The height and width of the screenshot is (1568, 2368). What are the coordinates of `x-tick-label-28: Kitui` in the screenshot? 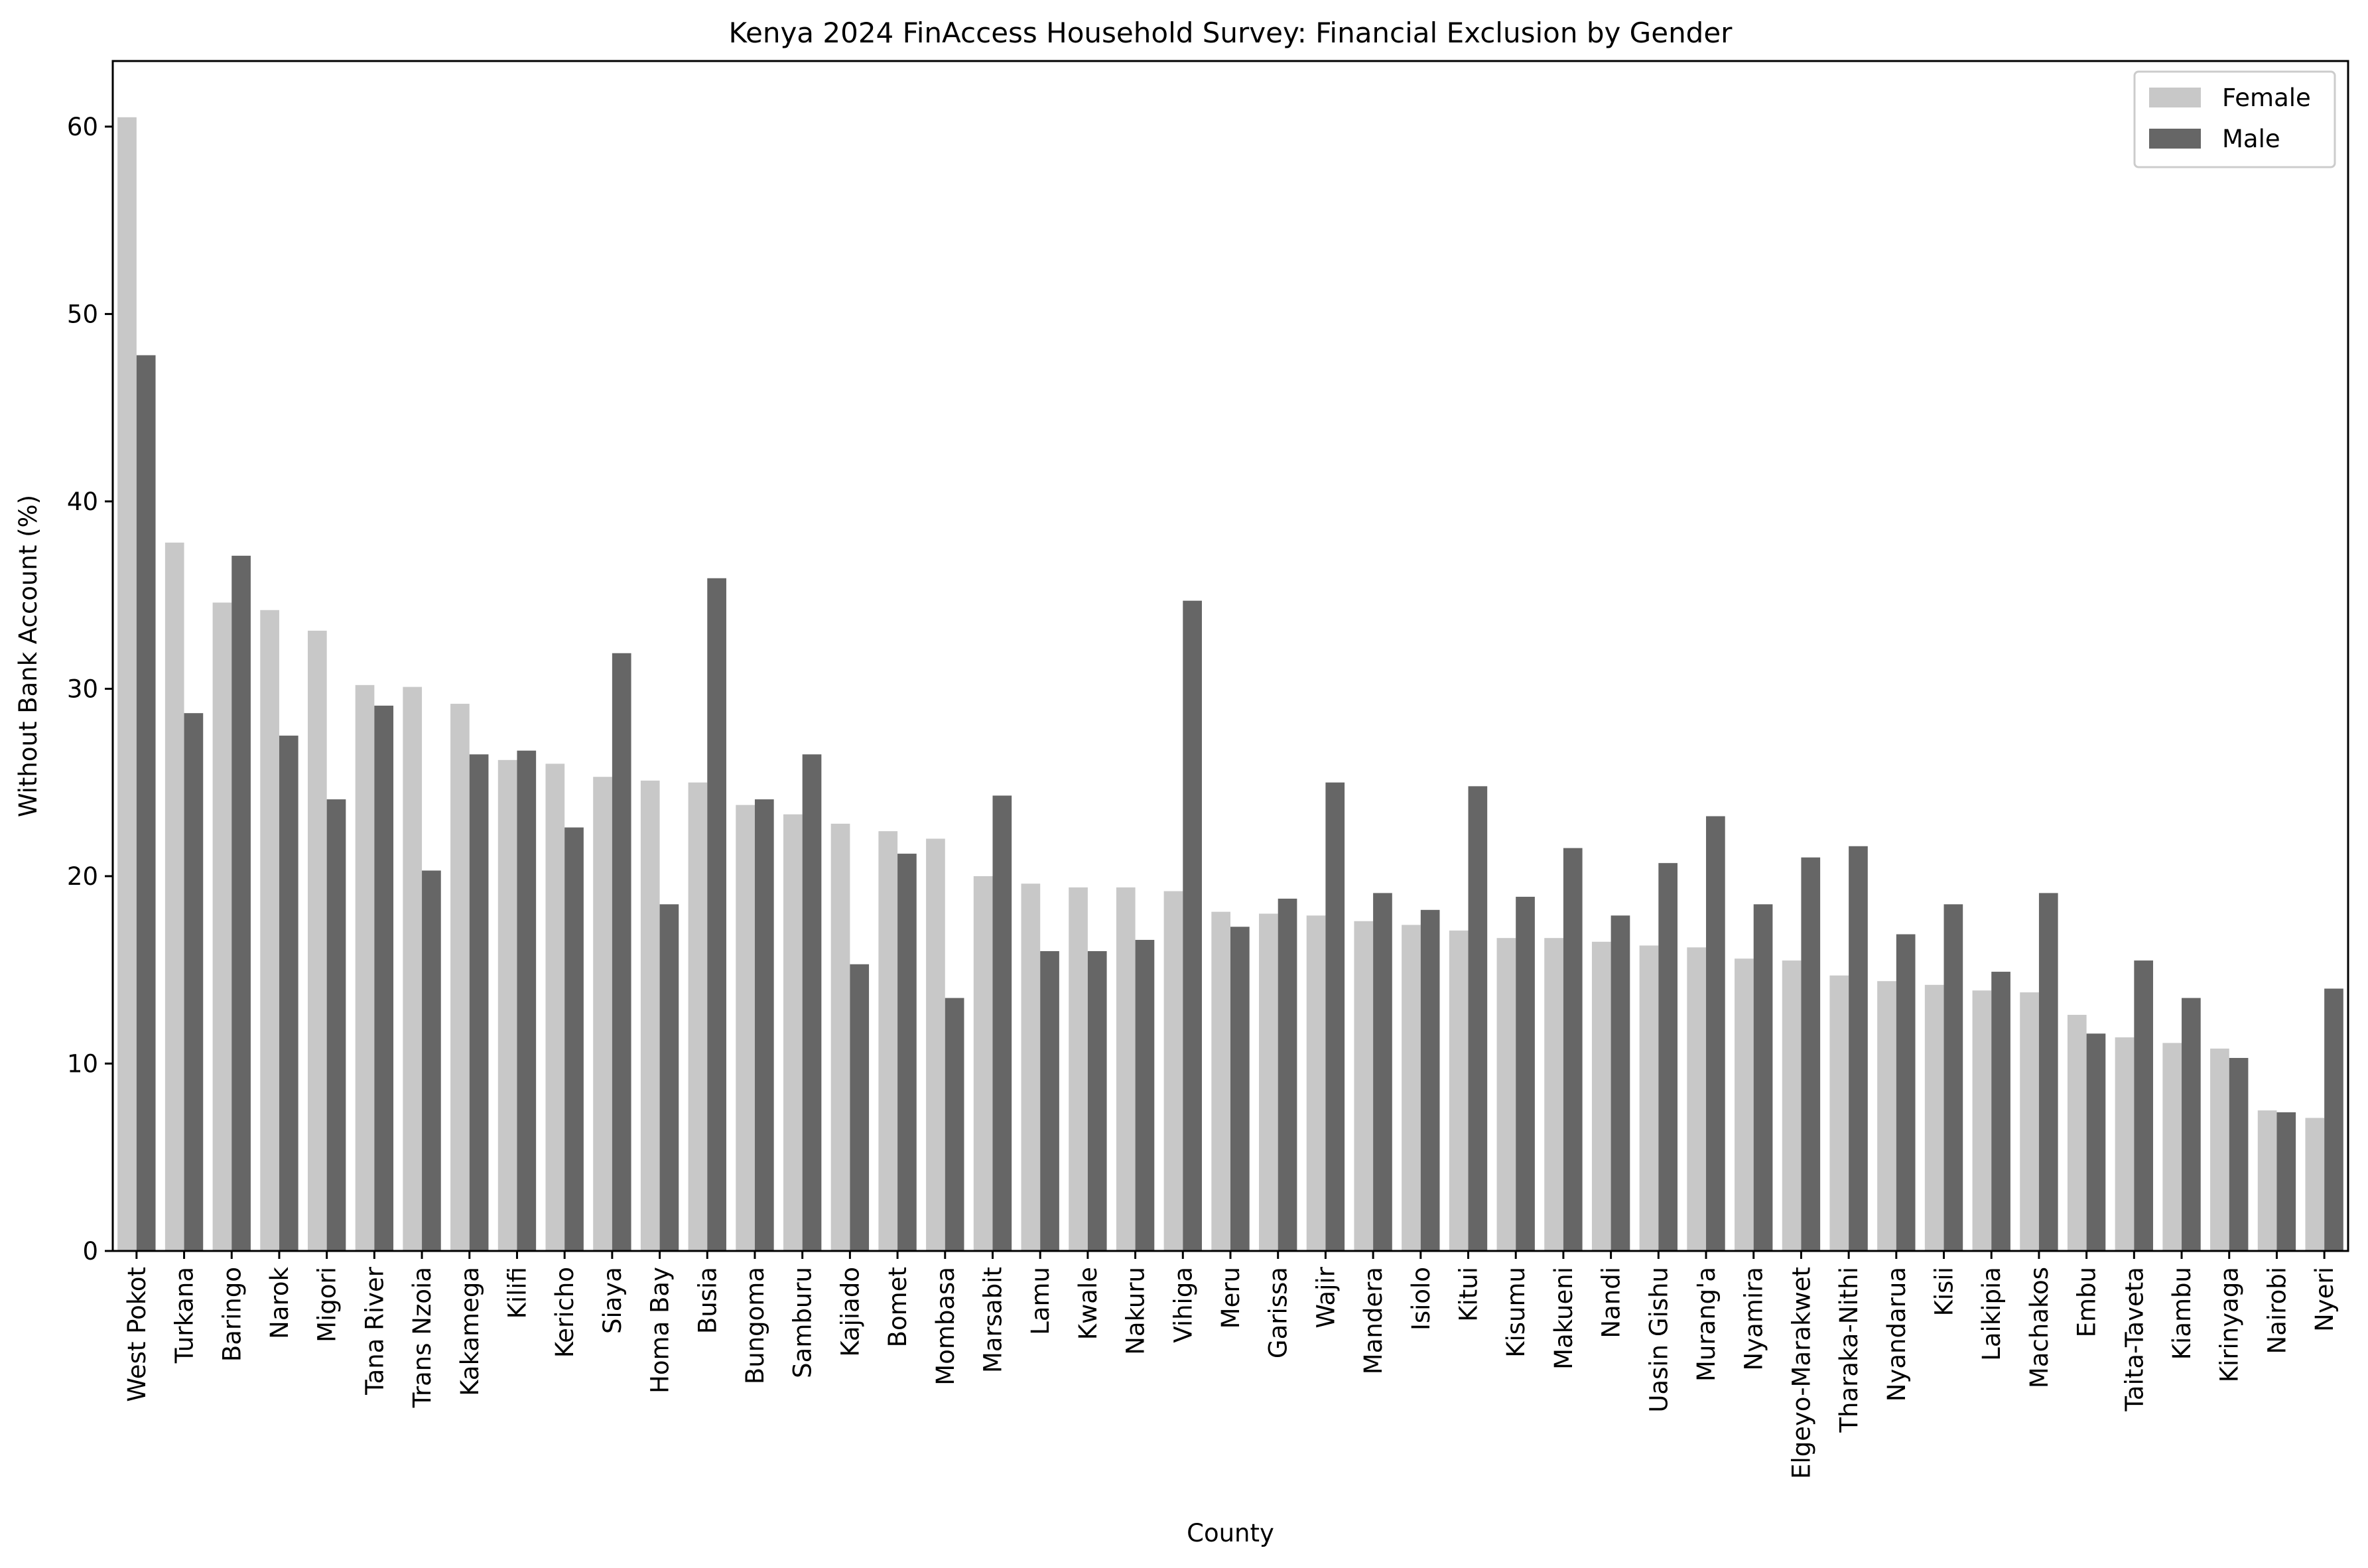 It's located at (1469, 1295).